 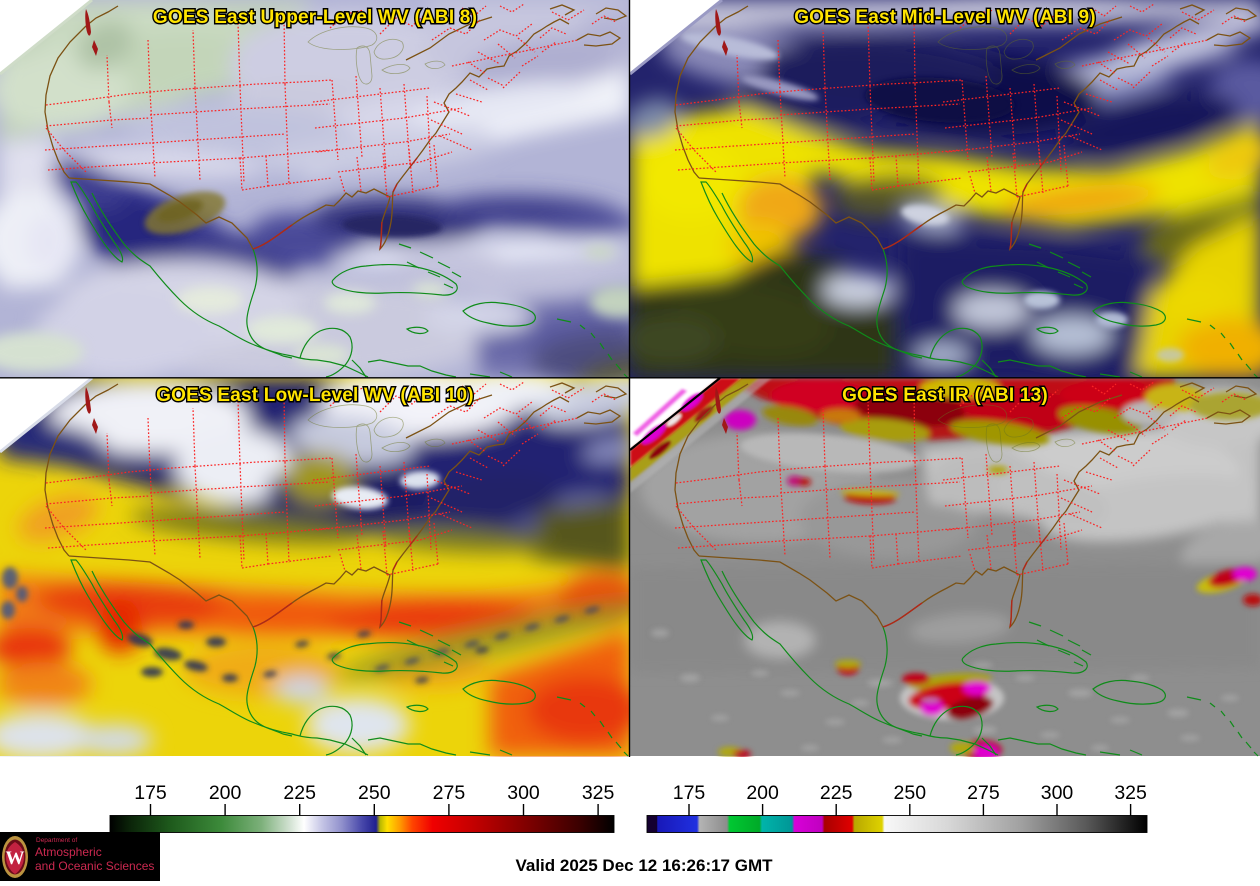 I want to click on svg-text: GOES East Mid-Level WV (ABI 9), so click(x=945, y=17).